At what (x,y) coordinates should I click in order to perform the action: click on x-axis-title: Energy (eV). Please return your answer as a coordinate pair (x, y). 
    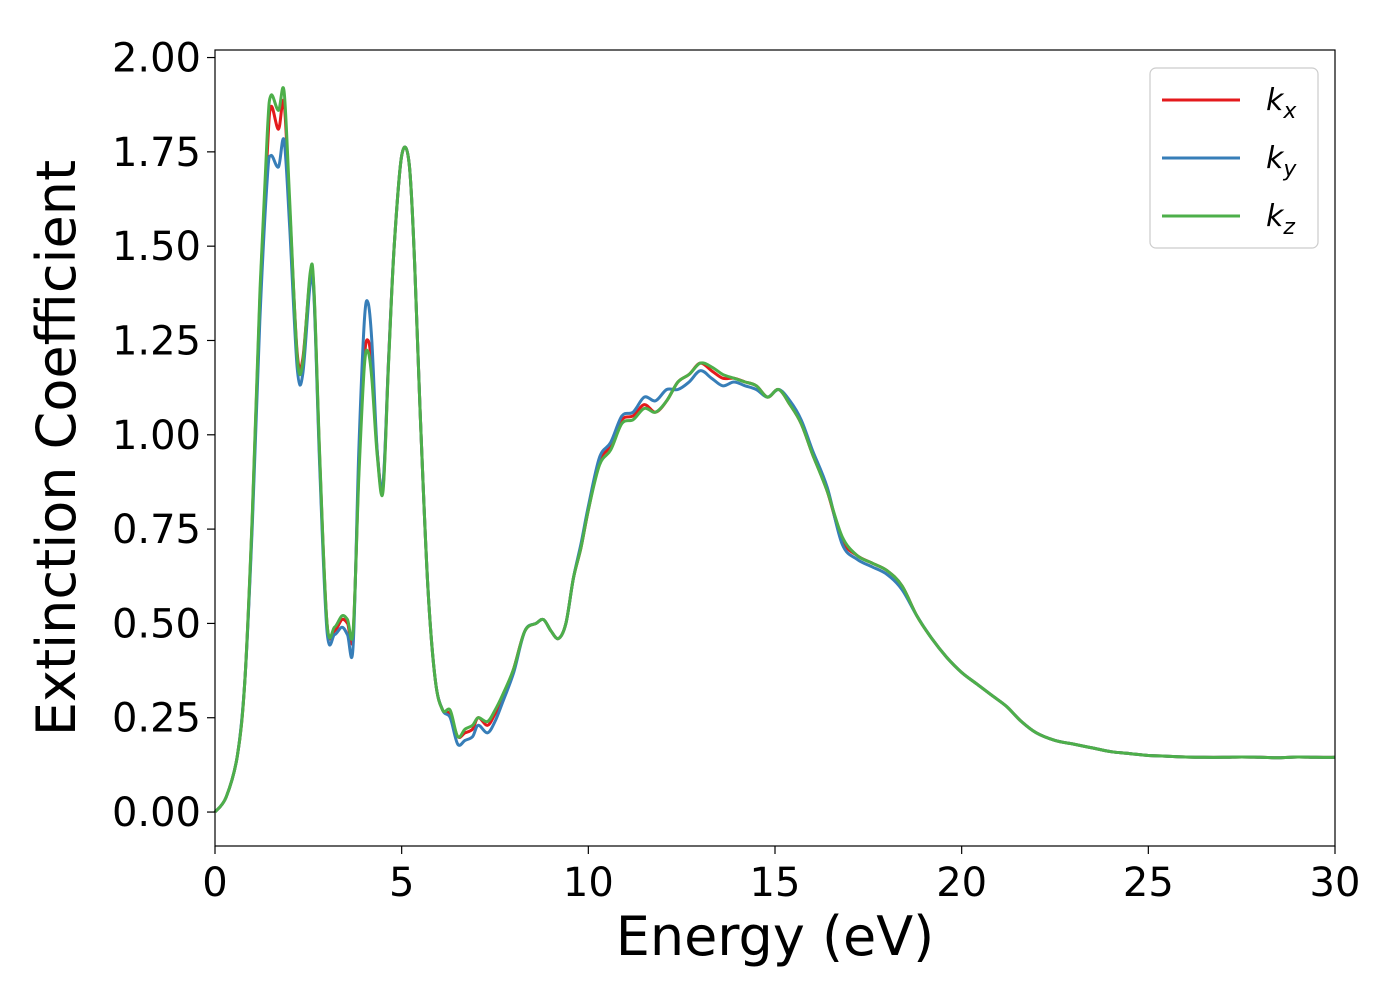
    Looking at the image, I should click on (775, 936).